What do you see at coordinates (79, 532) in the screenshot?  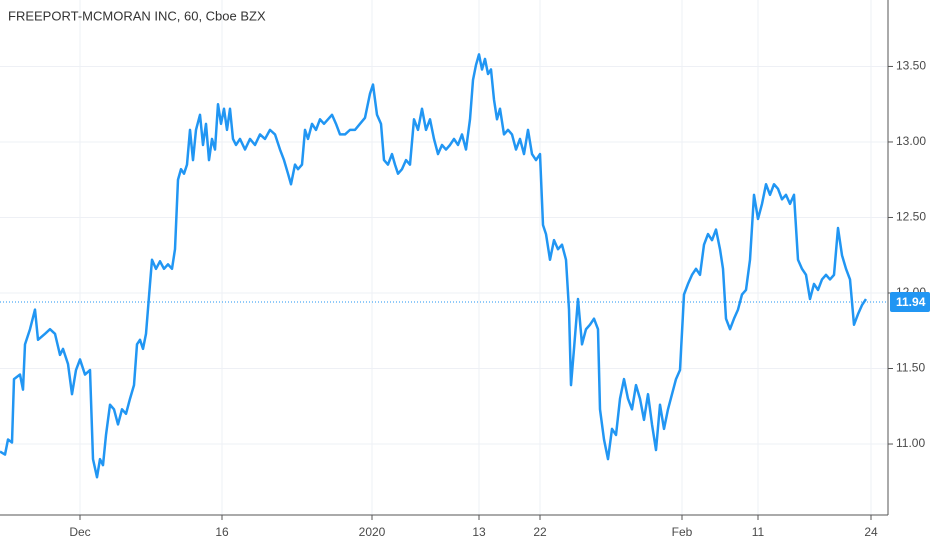 I see `x-tick-label: Dec` at bounding box center [79, 532].